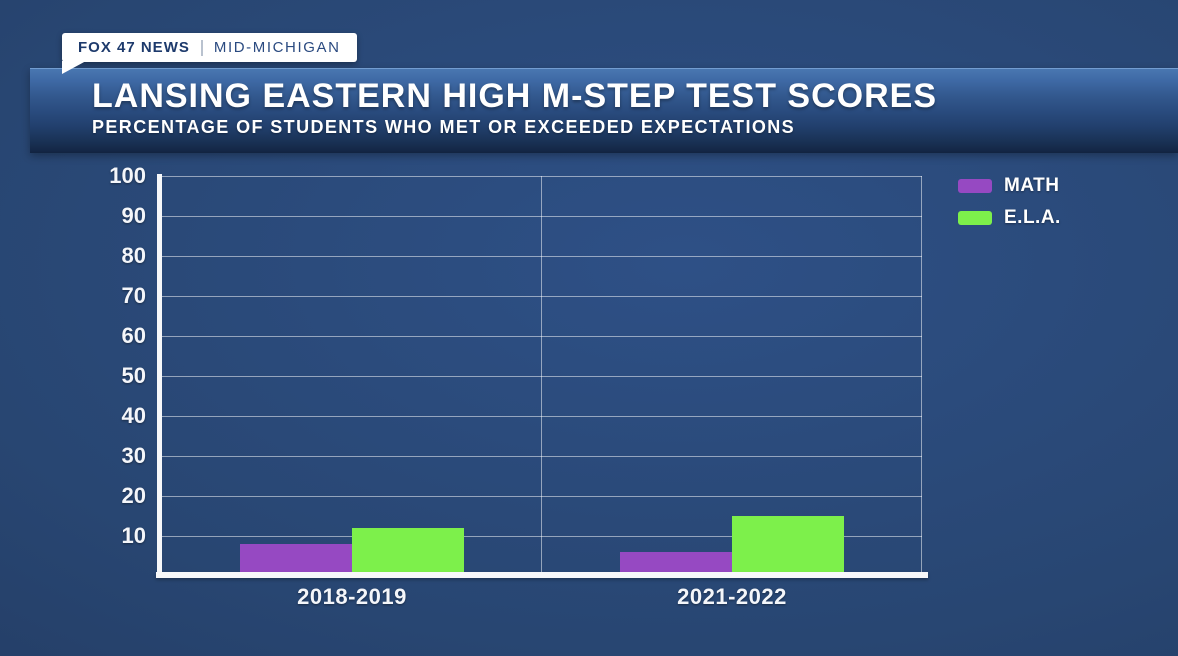 This screenshot has height=656, width=1178. I want to click on legend-swatch-ela, so click(975, 218).